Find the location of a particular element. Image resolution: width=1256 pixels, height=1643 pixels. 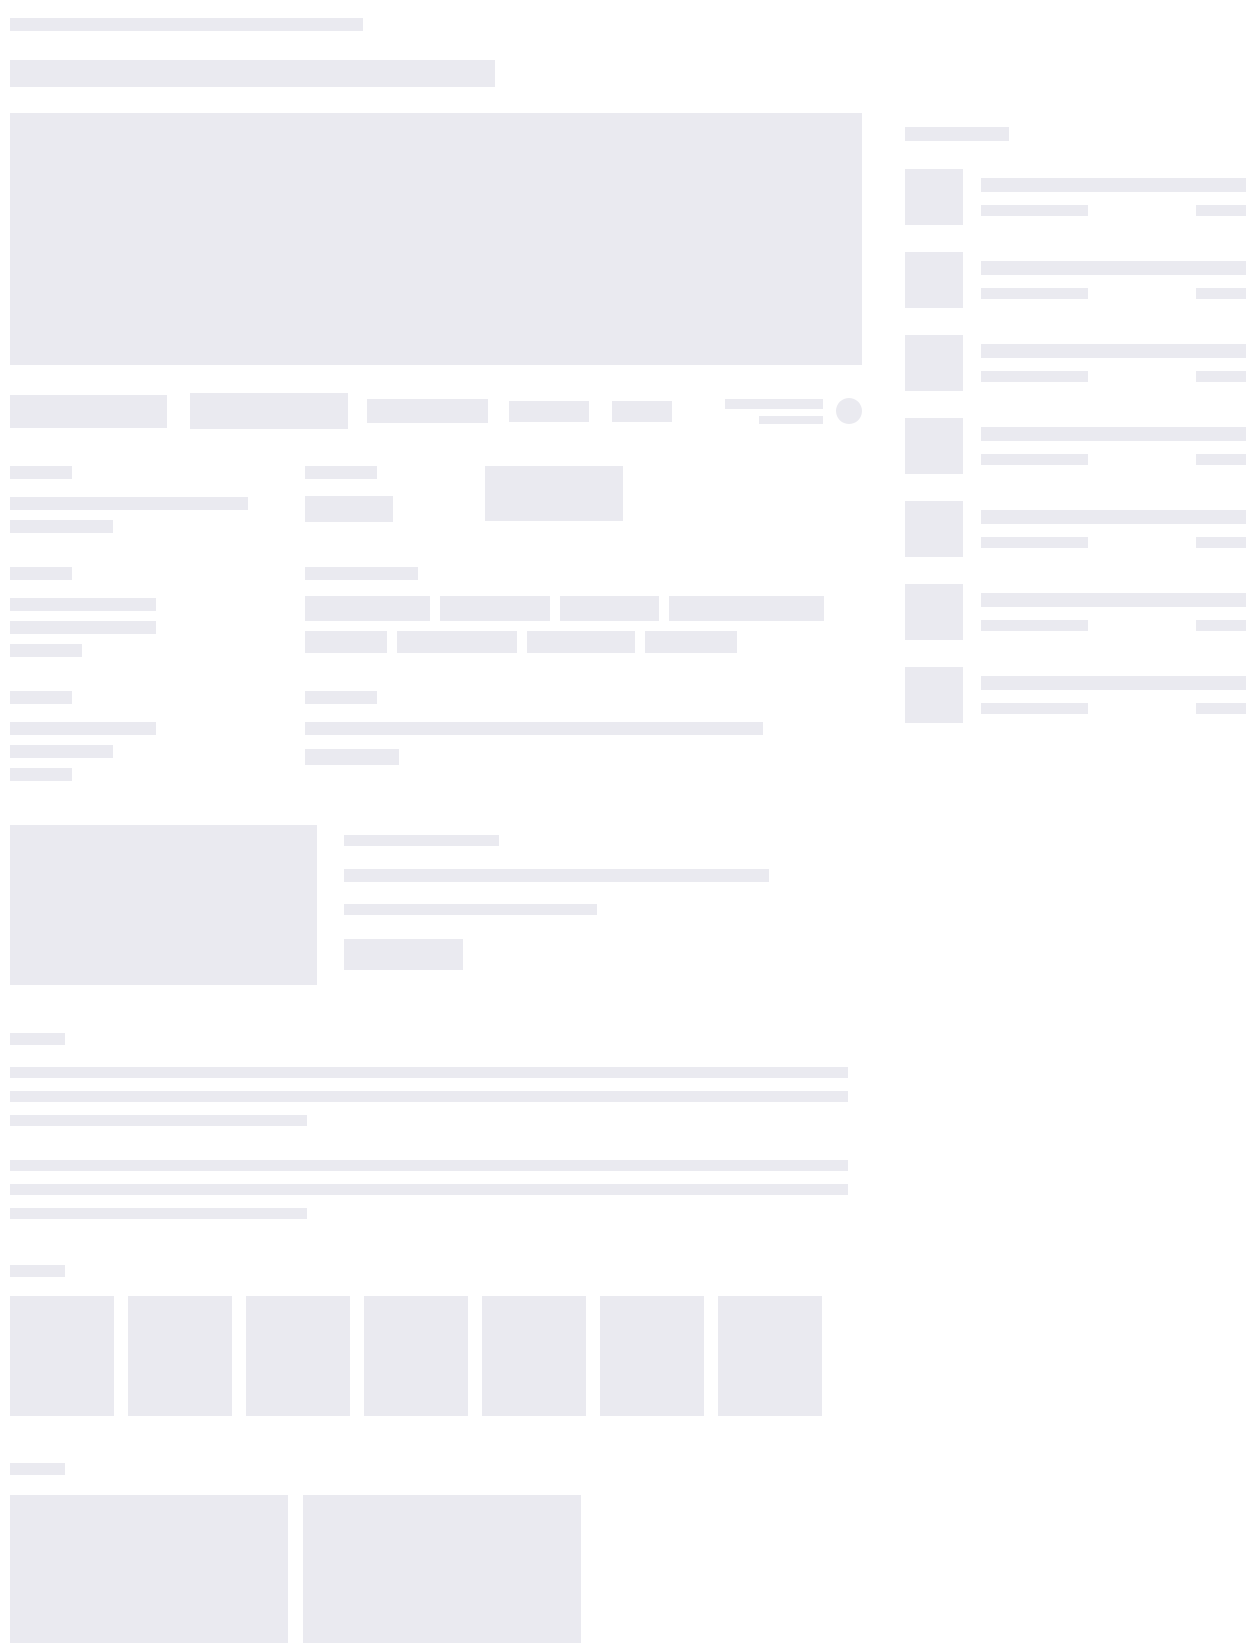

breadcrumb is located at coordinates (186, 24).